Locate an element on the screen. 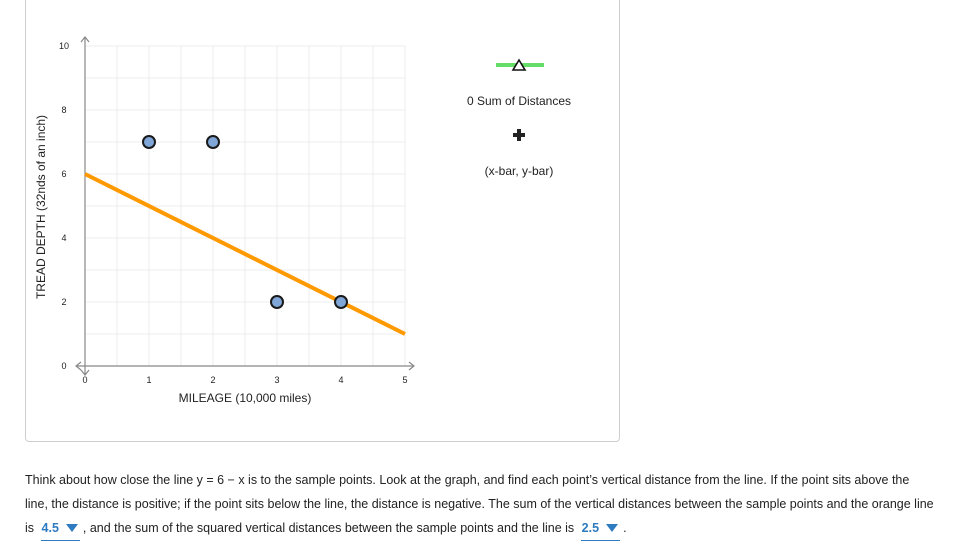 Image resolution: width=977 pixels, height=557 pixels. arrow-up-icon is located at coordinates (85, 39).